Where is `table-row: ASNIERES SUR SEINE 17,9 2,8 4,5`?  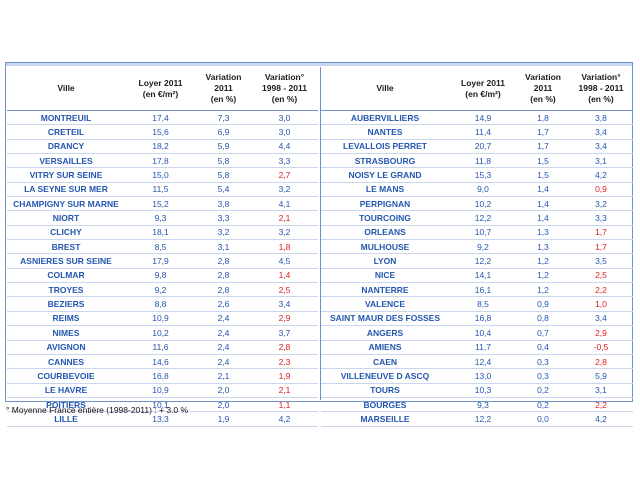 table-row: ASNIERES SUR SEINE 17,9 2,8 4,5 is located at coordinates (162, 261).